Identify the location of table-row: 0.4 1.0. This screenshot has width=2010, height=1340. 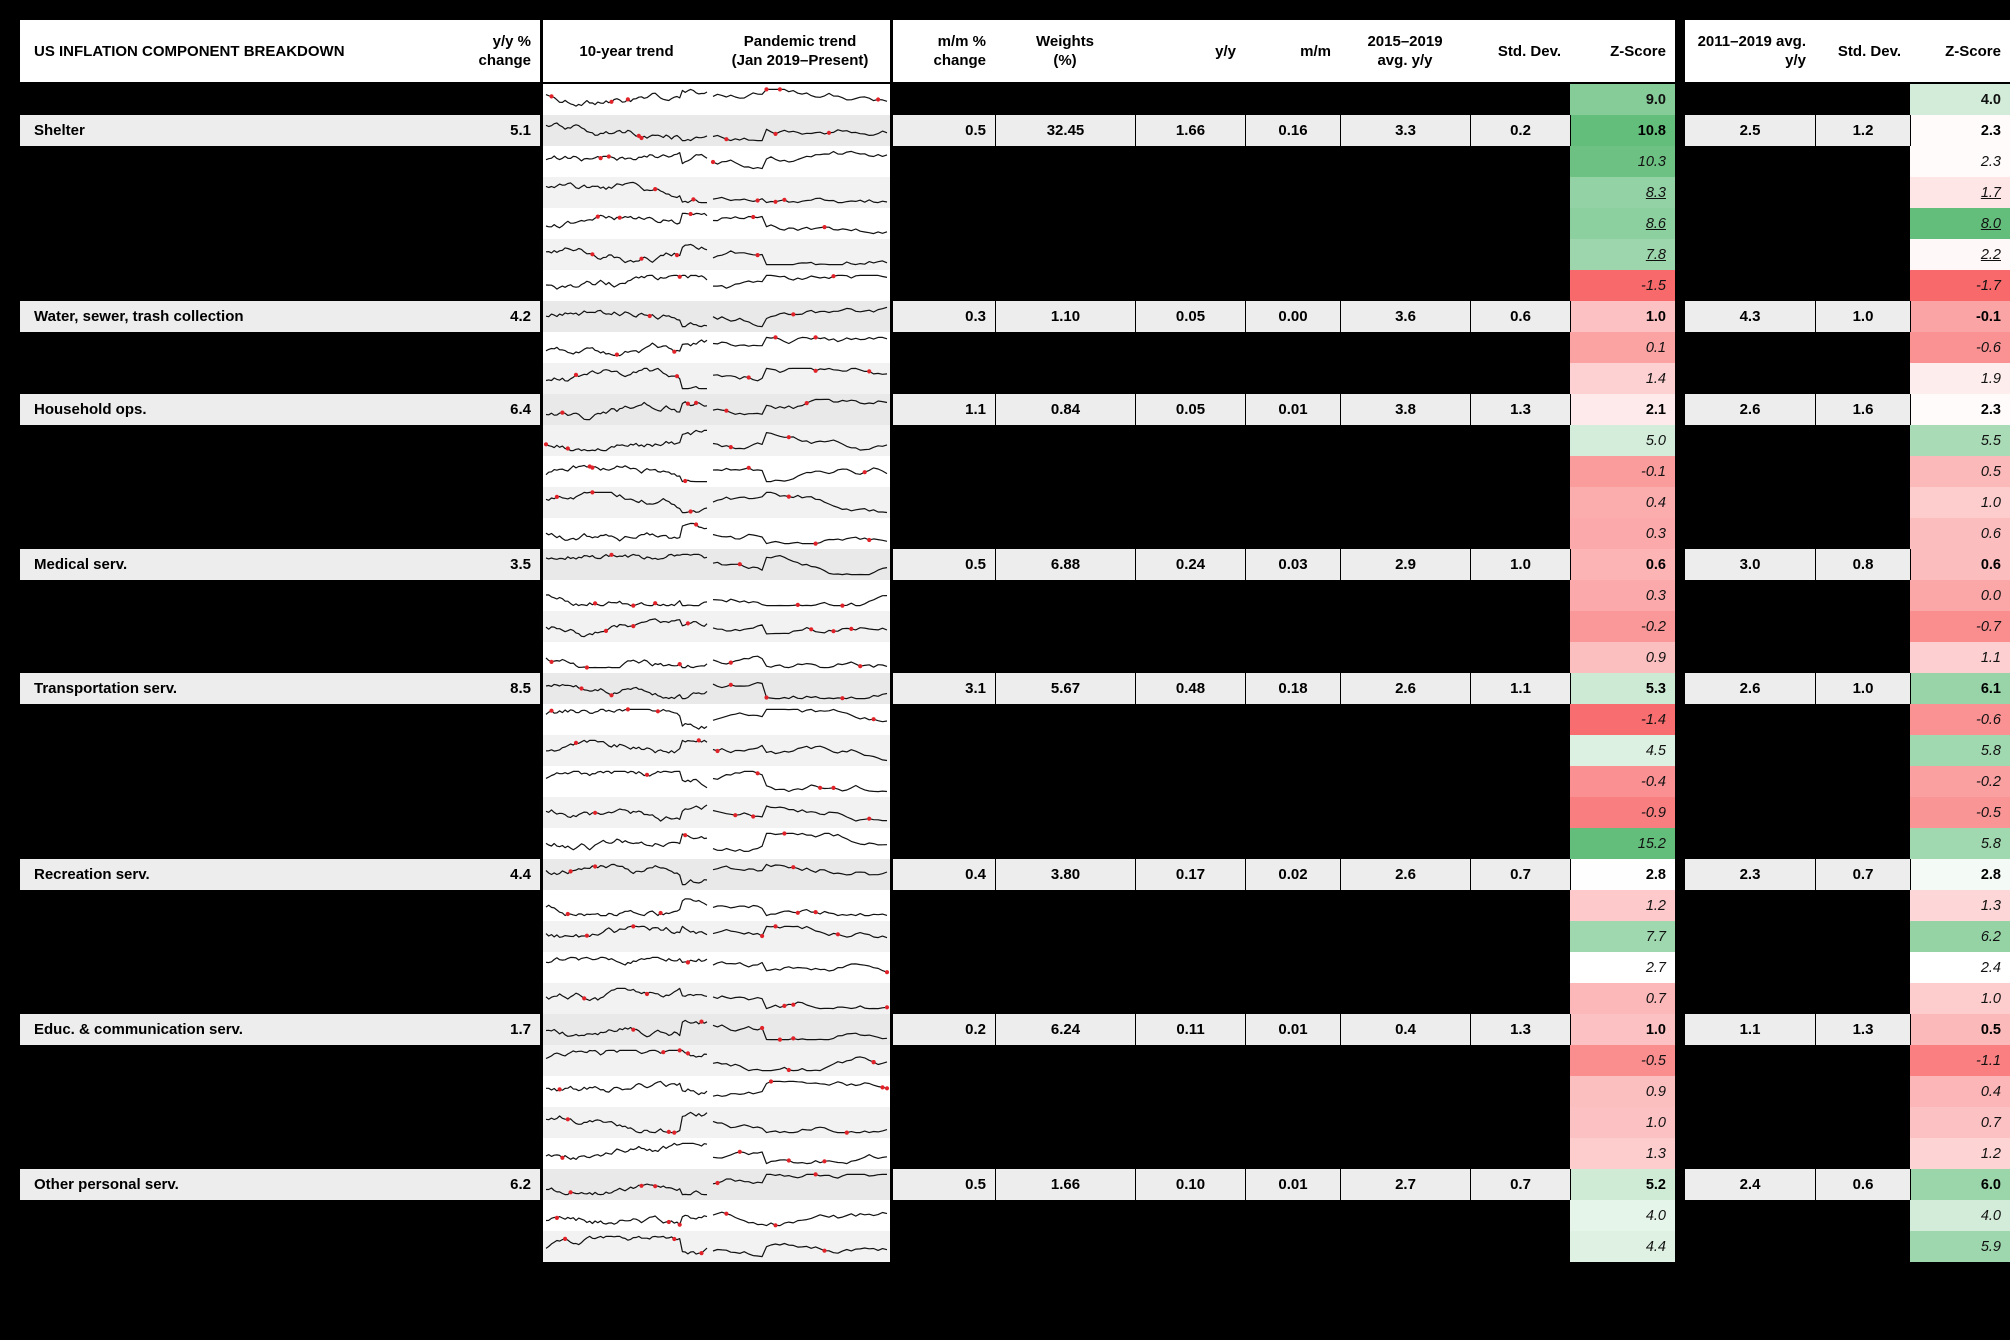
(1015, 502).